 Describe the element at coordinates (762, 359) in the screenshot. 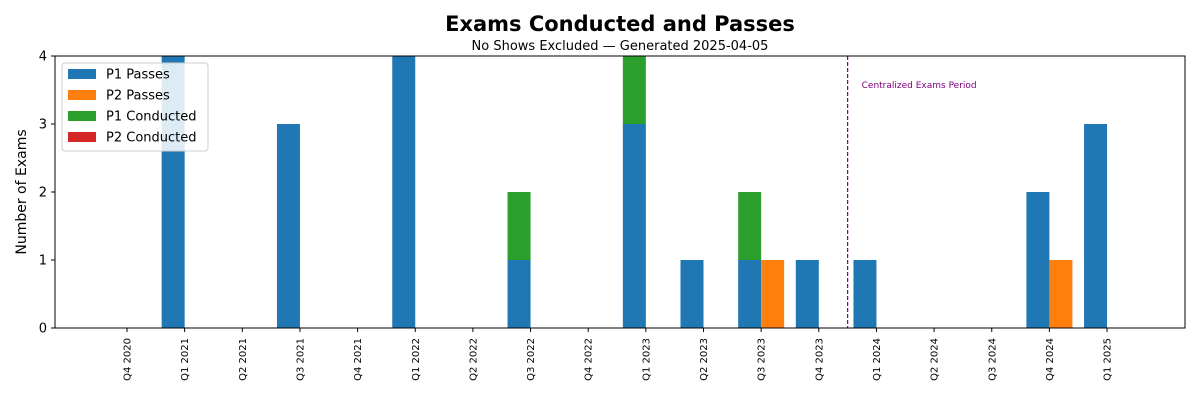

I see `x-tick-label: Q3 2023` at that location.